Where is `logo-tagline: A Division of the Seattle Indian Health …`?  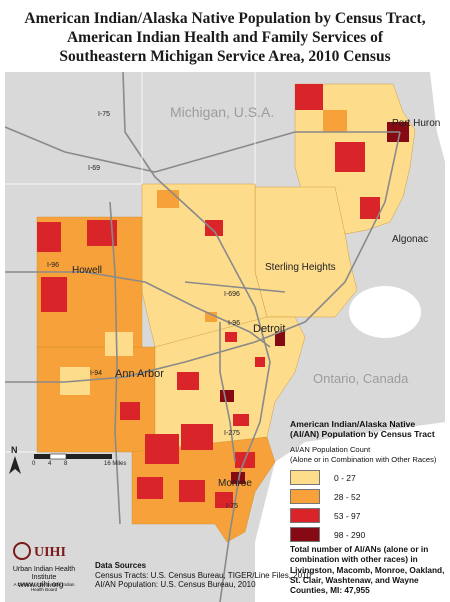 logo-tagline: A Division of the Seattle Indian Health … is located at coordinates (44, 587).